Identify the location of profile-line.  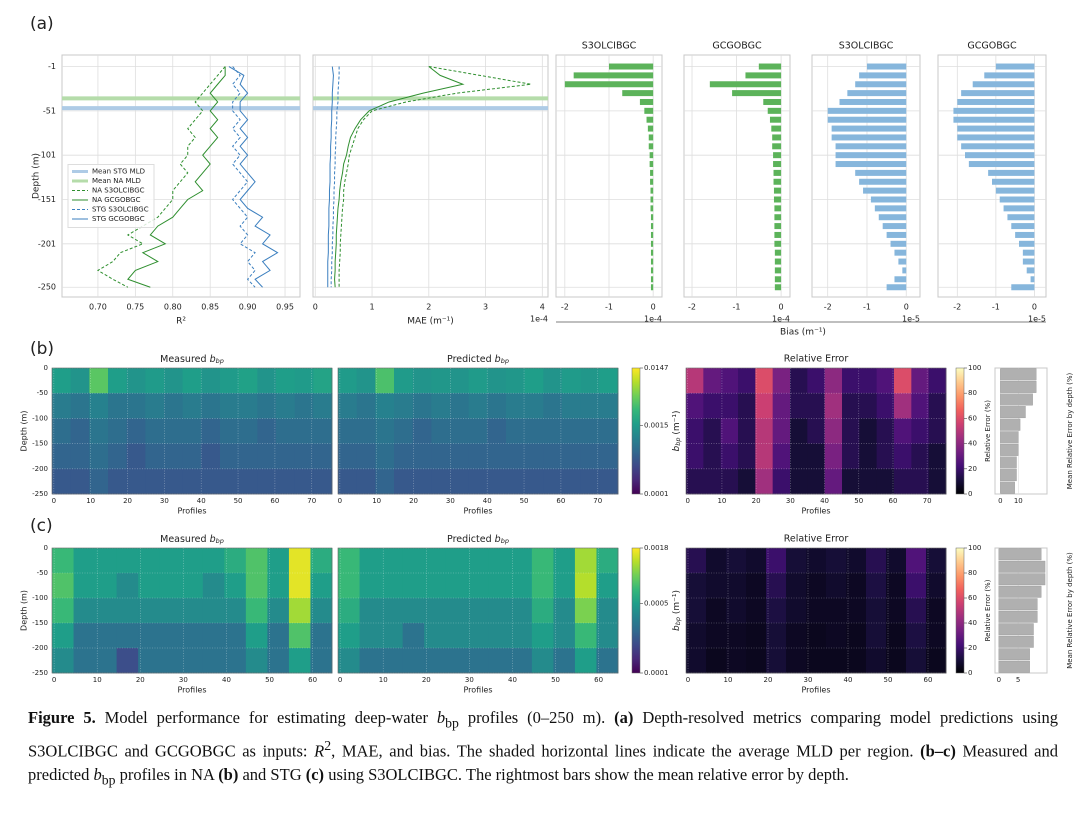
(335, 177).